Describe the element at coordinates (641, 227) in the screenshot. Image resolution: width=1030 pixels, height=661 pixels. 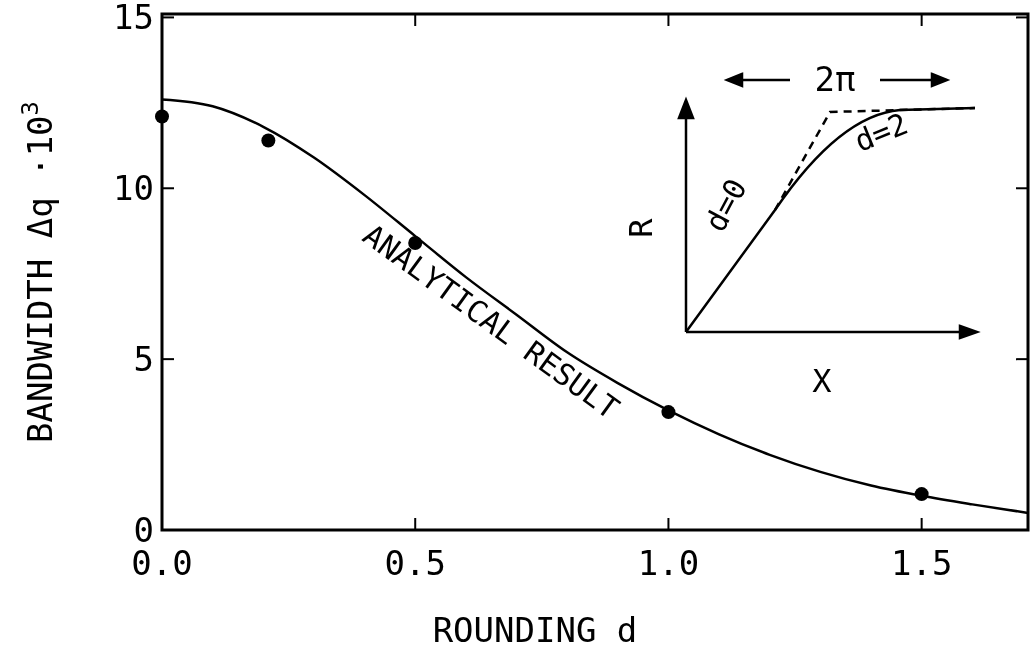
I see `annotation: R` at that location.